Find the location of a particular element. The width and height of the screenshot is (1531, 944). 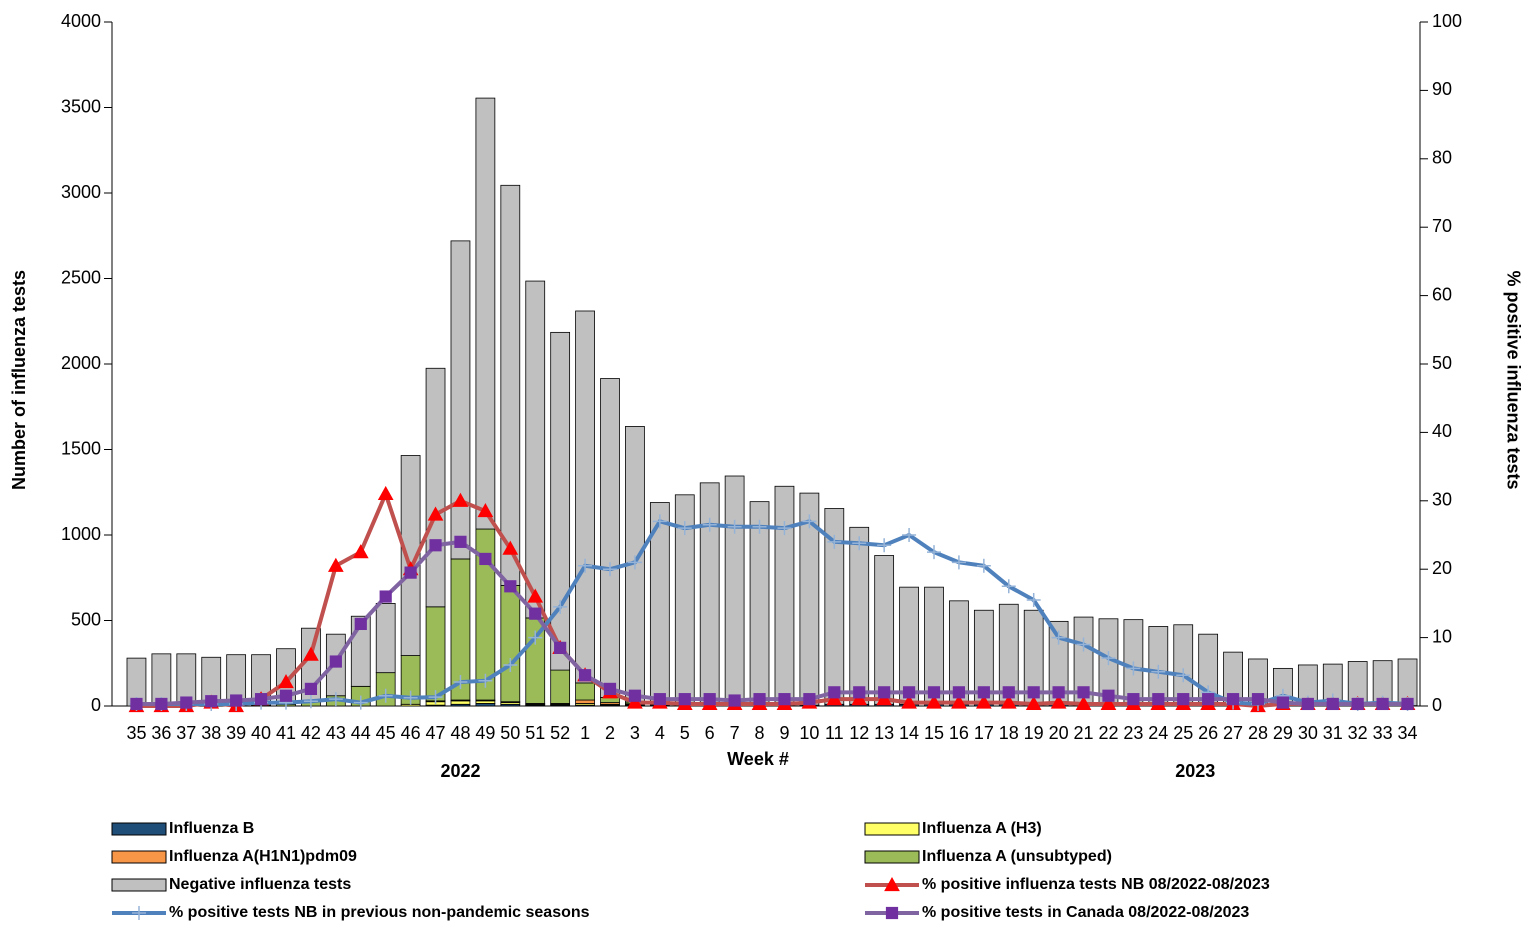

x-tick-label: 34 is located at coordinates (1408, 733).